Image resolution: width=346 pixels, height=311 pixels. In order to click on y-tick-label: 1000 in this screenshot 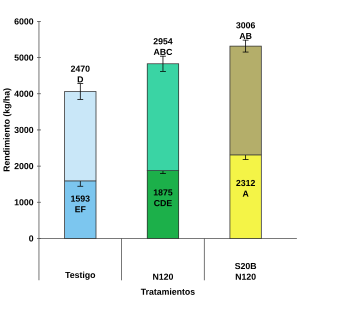, I will do `click(24, 202)`.